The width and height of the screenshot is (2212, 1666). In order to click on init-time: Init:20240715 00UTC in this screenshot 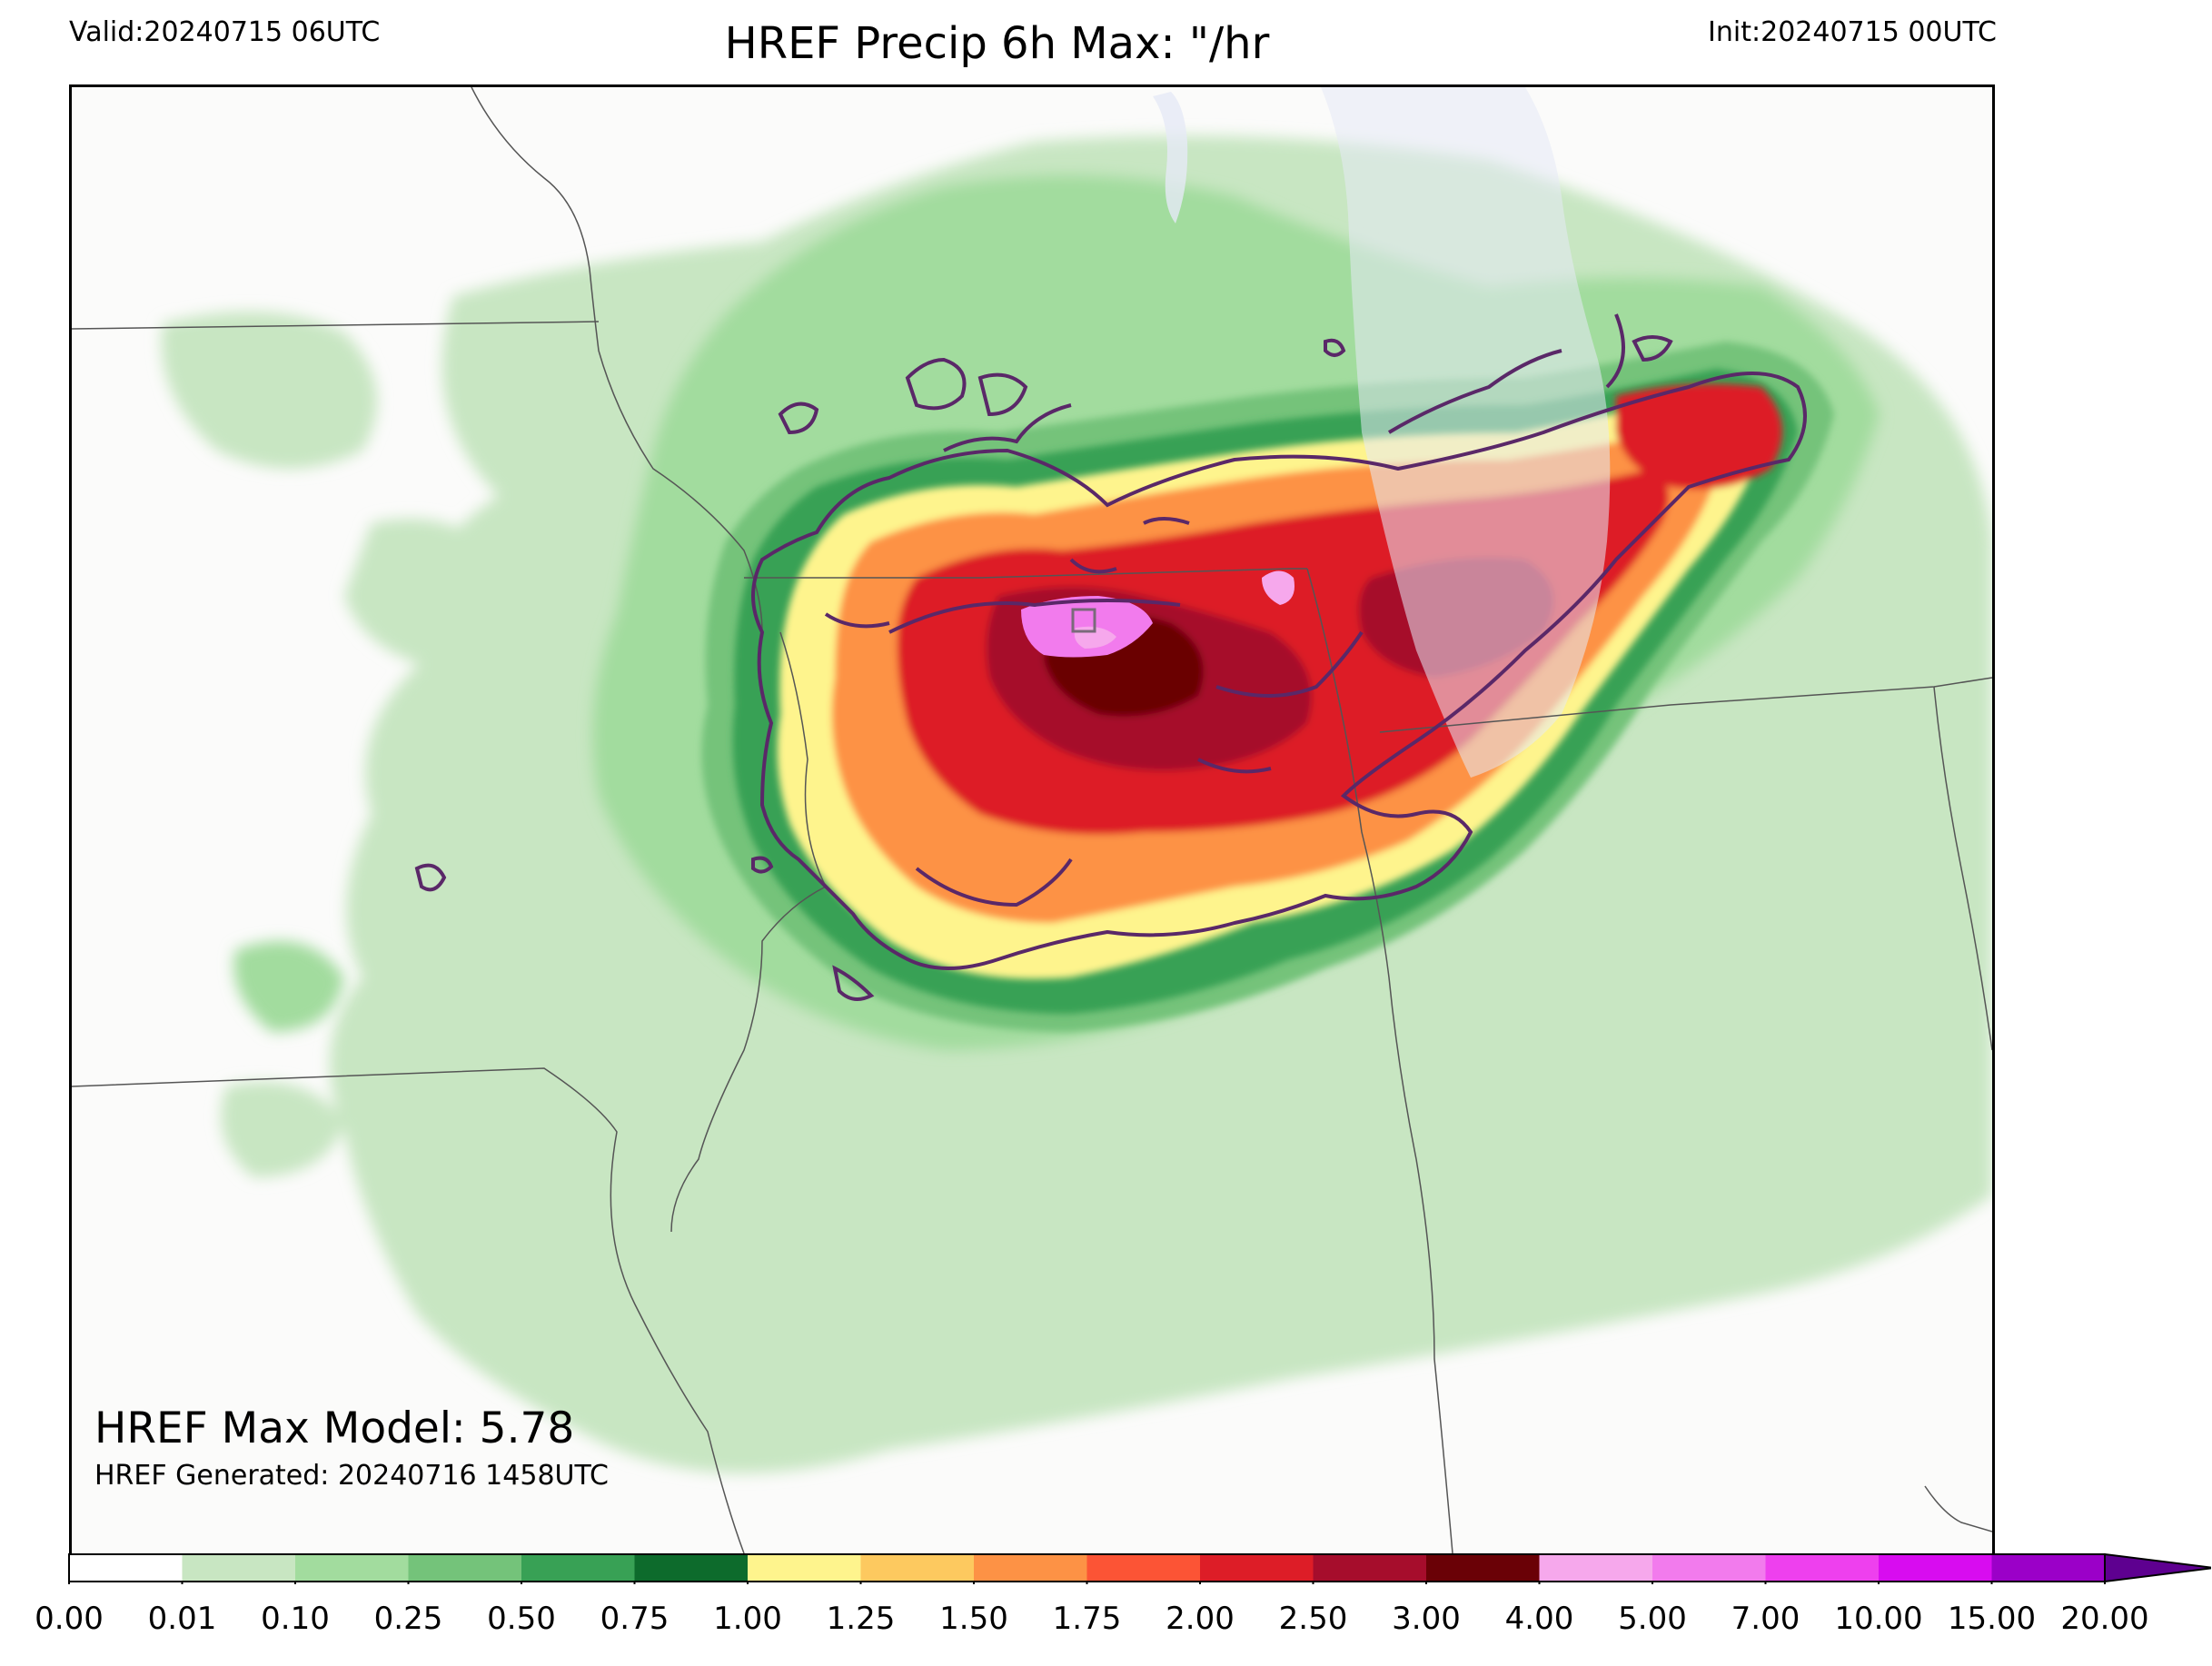, I will do `click(1852, 32)`.